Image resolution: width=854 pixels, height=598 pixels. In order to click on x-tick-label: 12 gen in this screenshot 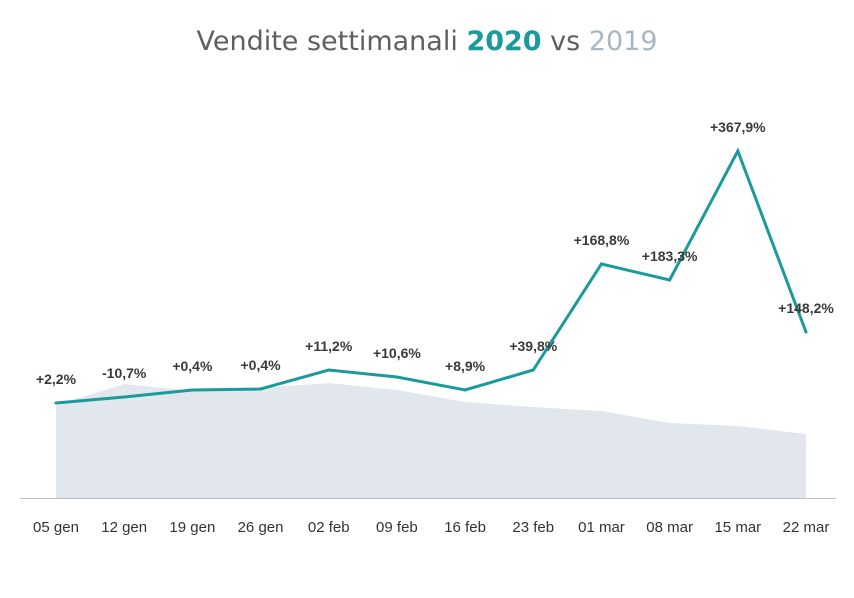, I will do `click(124, 527)`.